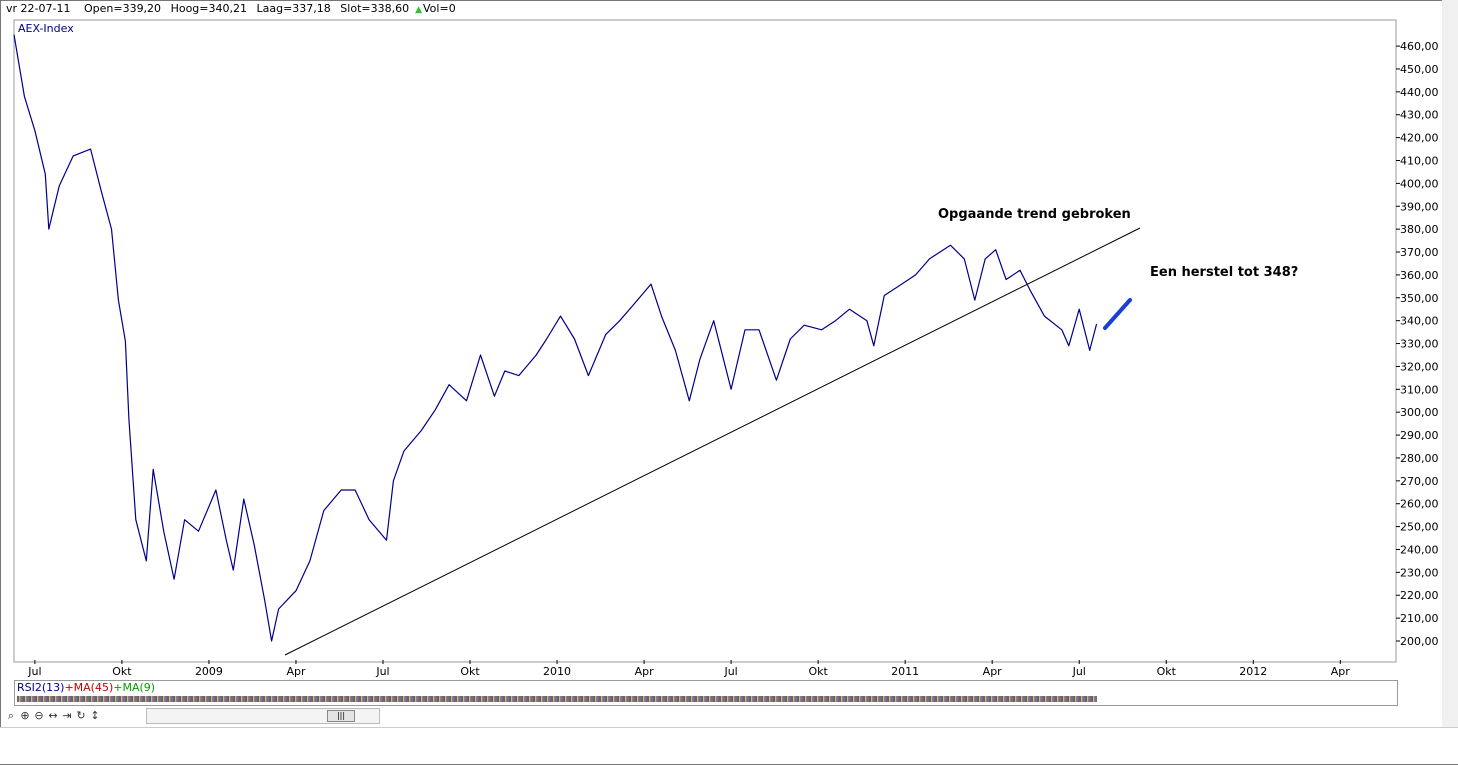 This screenshot has height=765, width=1458. What do you see at coordinates (905, 671) in the screenshot?
I see `x-tick-label: 2011` at bounding box center [905, 671].